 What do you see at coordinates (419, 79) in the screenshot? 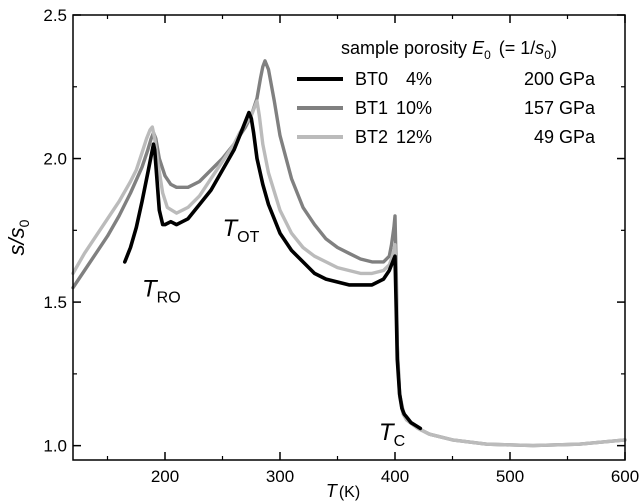
I see `legend-porosity-bt0: 4%` at bounding box center [419, 79].